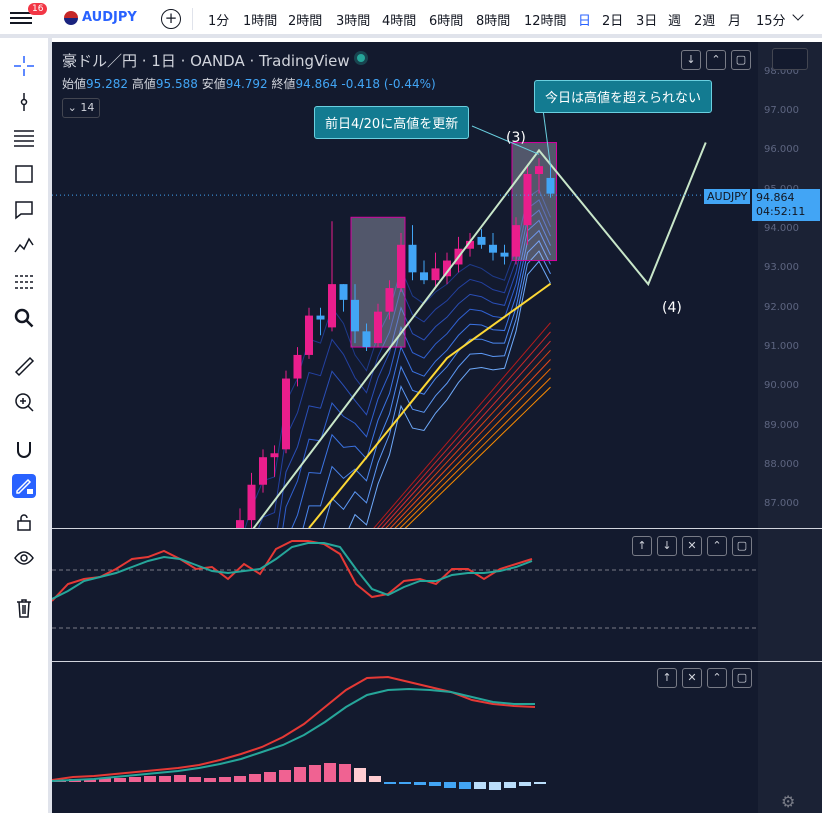  Describe the element at coordinates (71, 17) in the screenshot. I see `flag-icon` at that location.